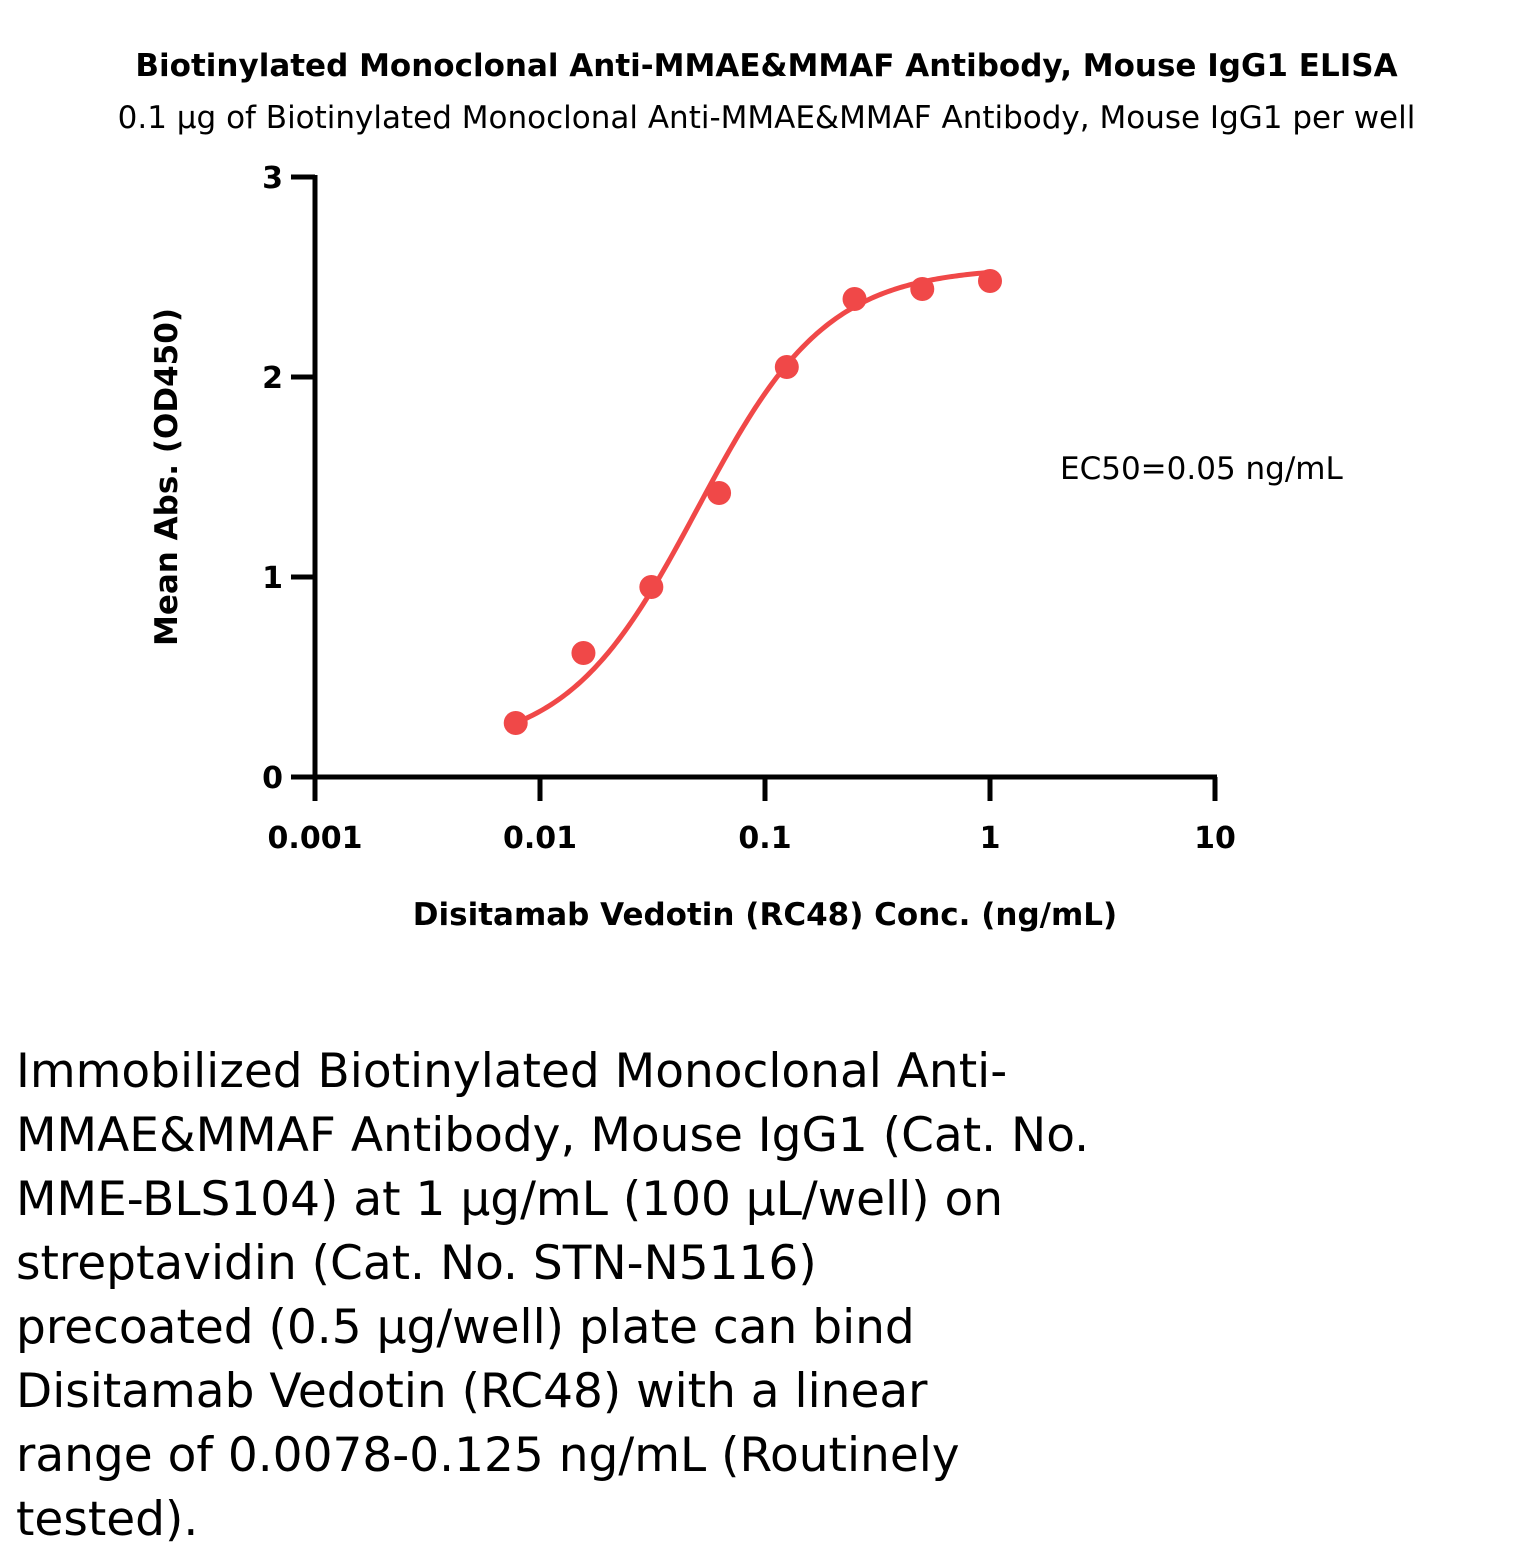 This screenshot has width=1533, height=1564. I want to click on y-tick-label: 1, so click(272, 578).